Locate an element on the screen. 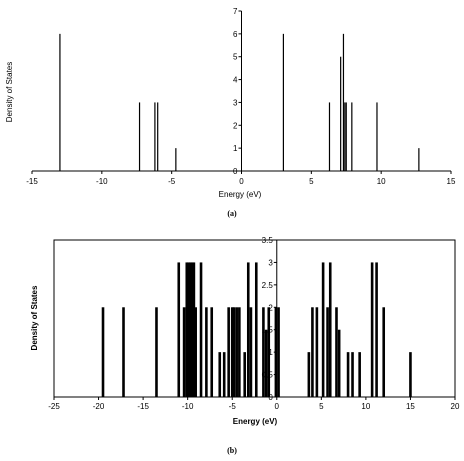 The width and height of the screenshot is (464, 461). chart-b-y-tick-label: 2 is located at coordinates (270, 307).